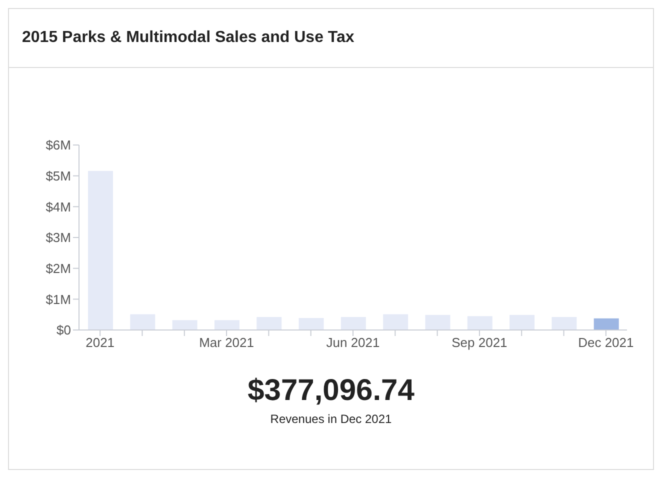 The height and width of the screenshot is (478, 662). Describe the element at coordinates (58, 176) in the screenshot. I see `y-tick-label: $5M` at that location.